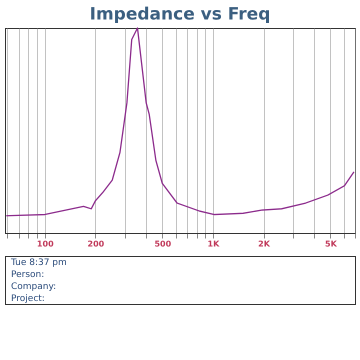 The width and height of the screenshot is (360, 360). Describe the element at coordinates (264, 244) in the screenshot. I see `x-tick-label: 2K` at that location.